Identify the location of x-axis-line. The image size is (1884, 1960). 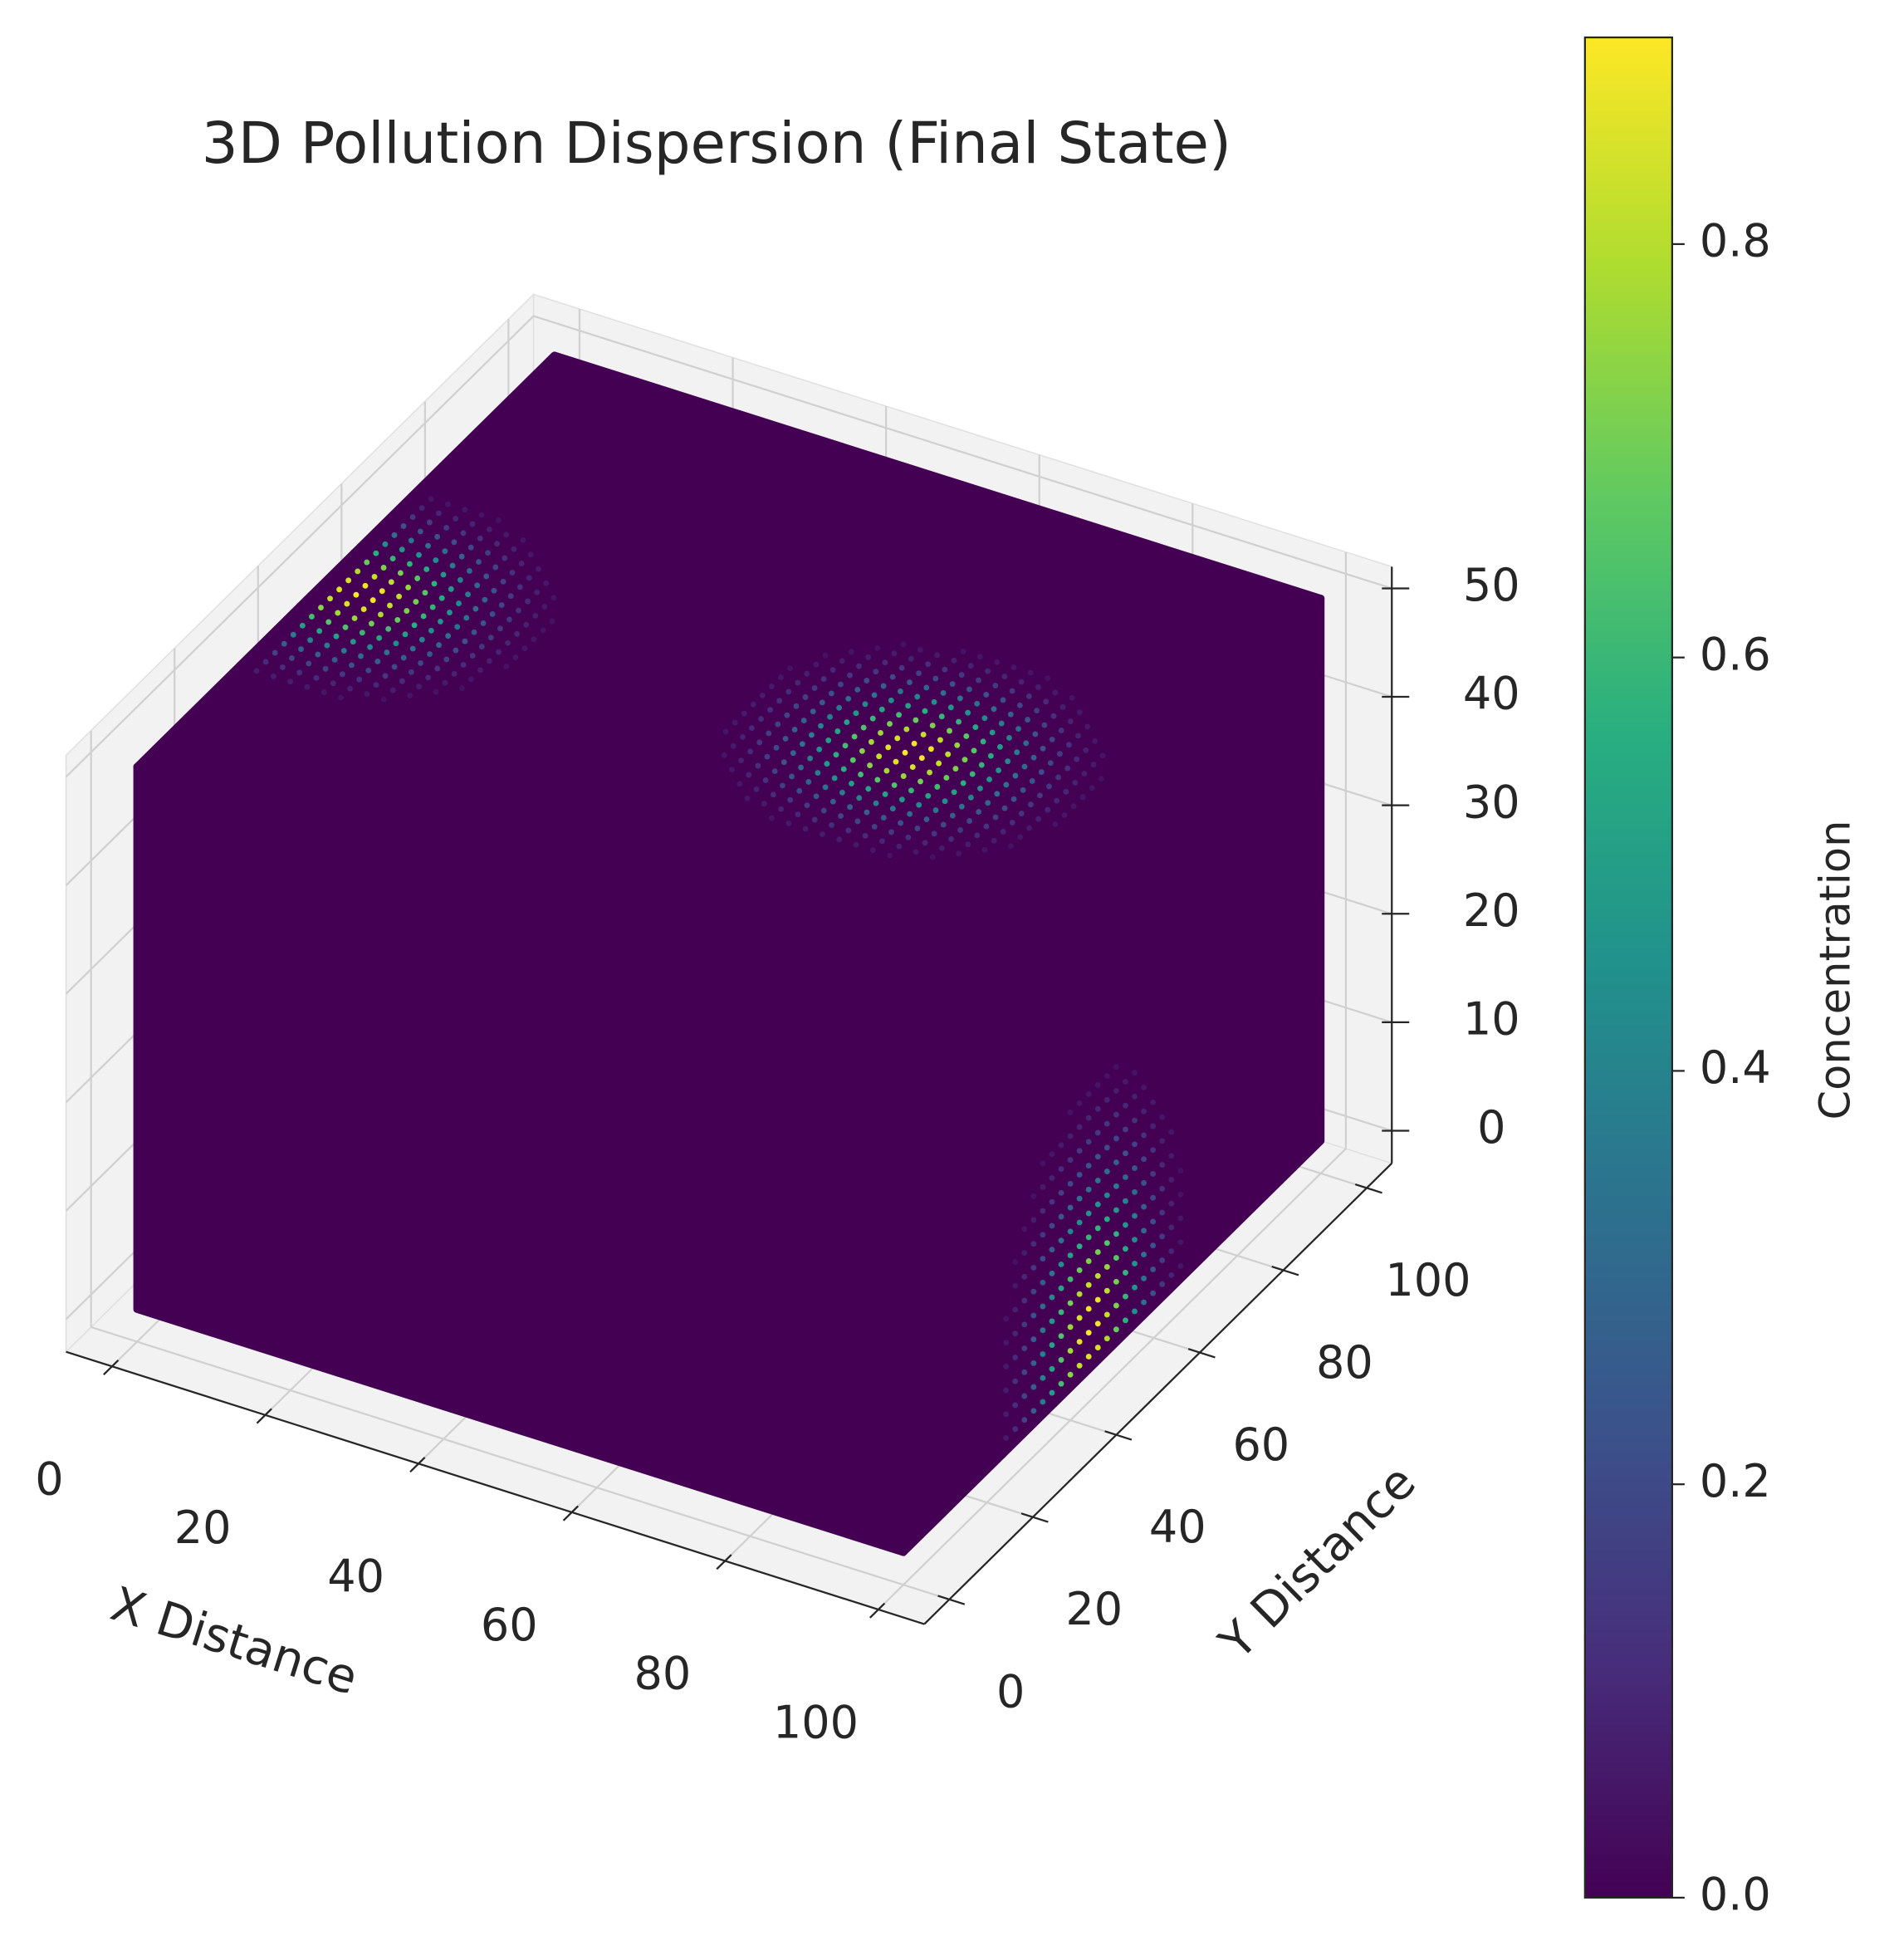
(495, 1487).